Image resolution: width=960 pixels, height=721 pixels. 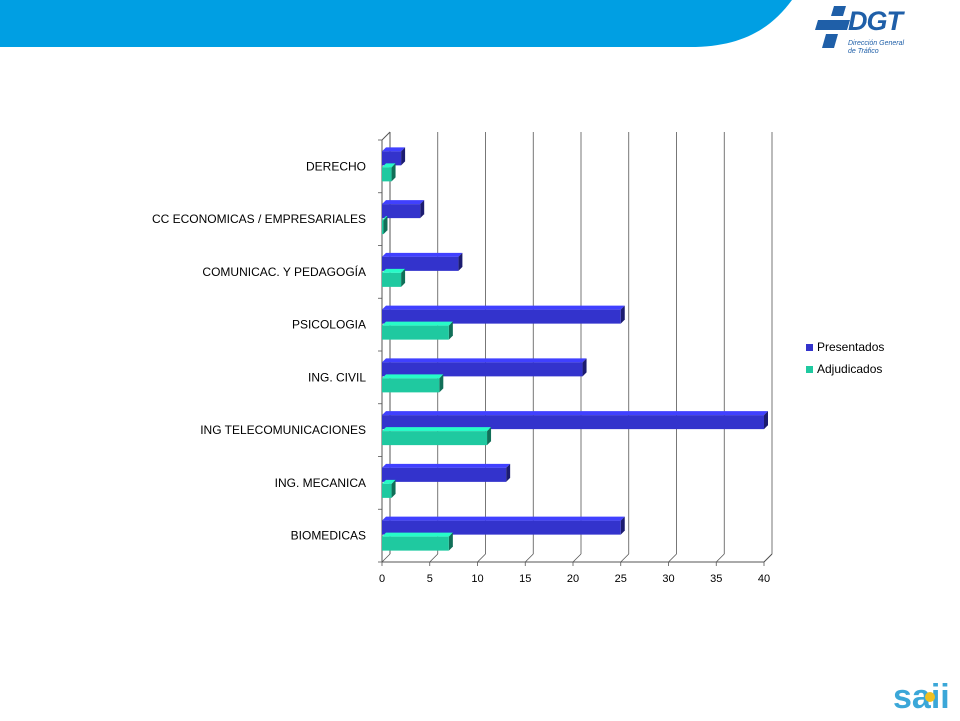 What do you see at coordinates (337, 377) in the screenshot?
I see `category-label-4: ING. CIVIL` at bounding box center [337, 377].